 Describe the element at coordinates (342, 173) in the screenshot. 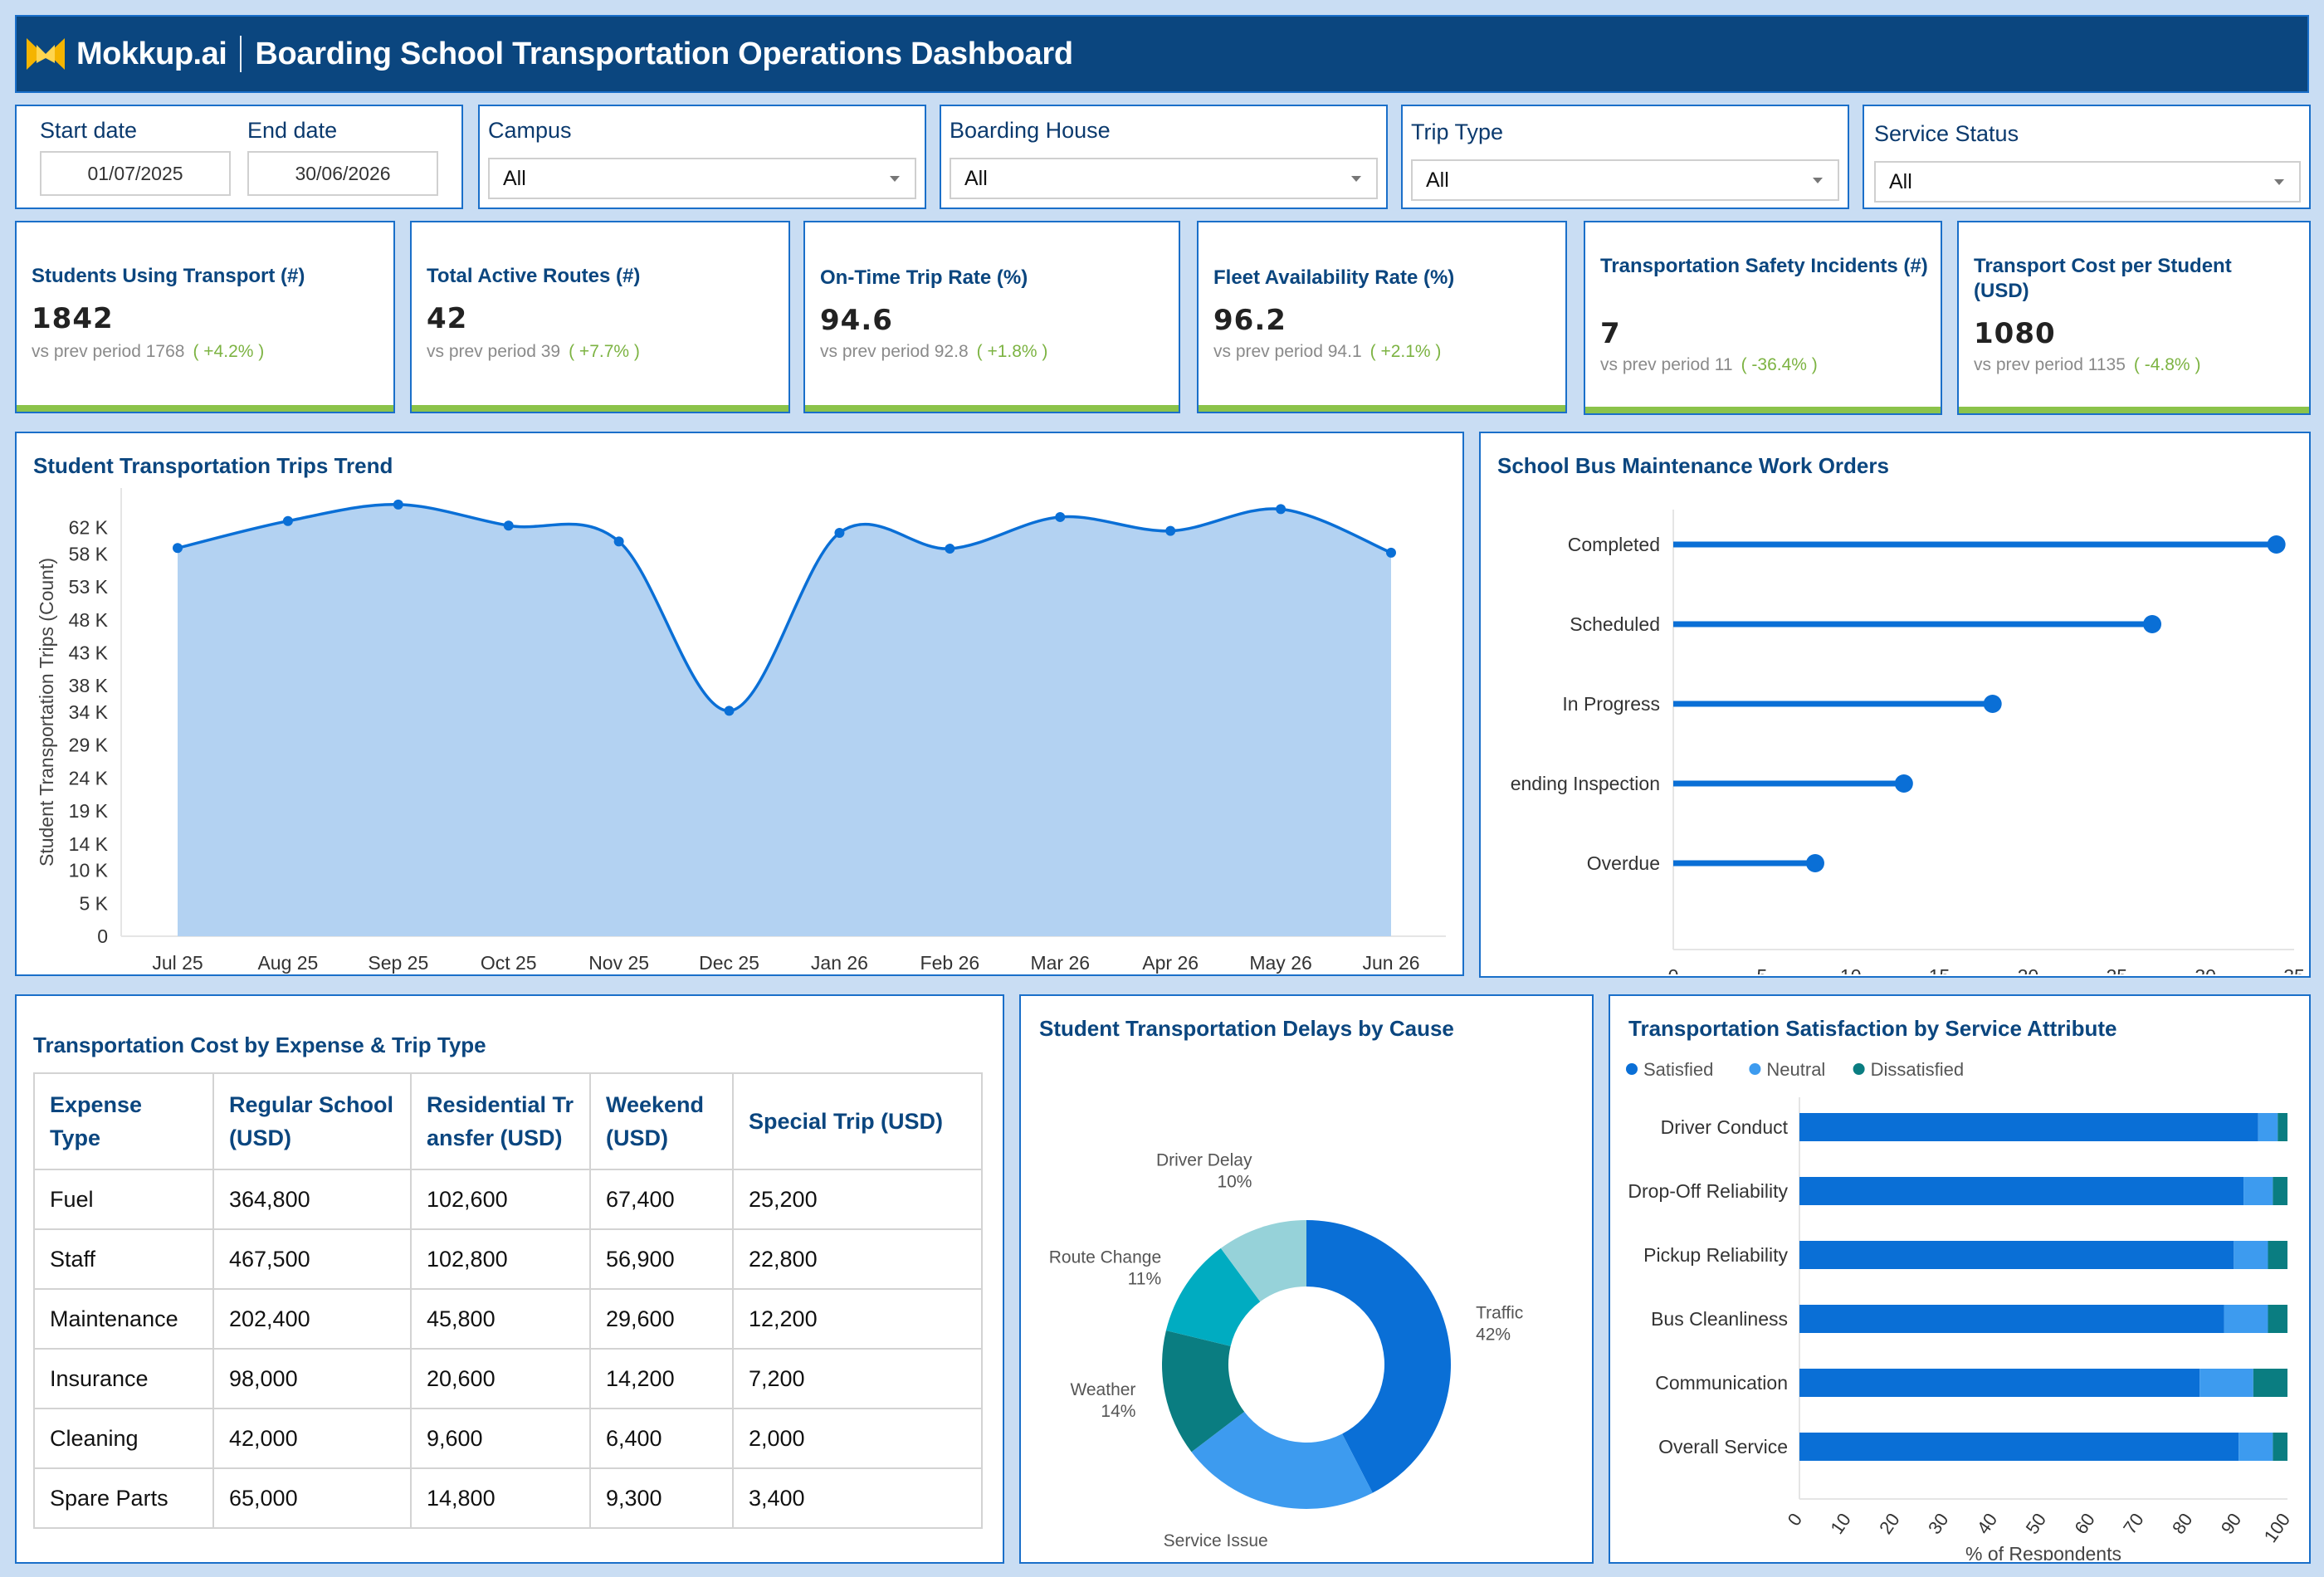

I see `end-date-input: 30/06/2026` at that location.